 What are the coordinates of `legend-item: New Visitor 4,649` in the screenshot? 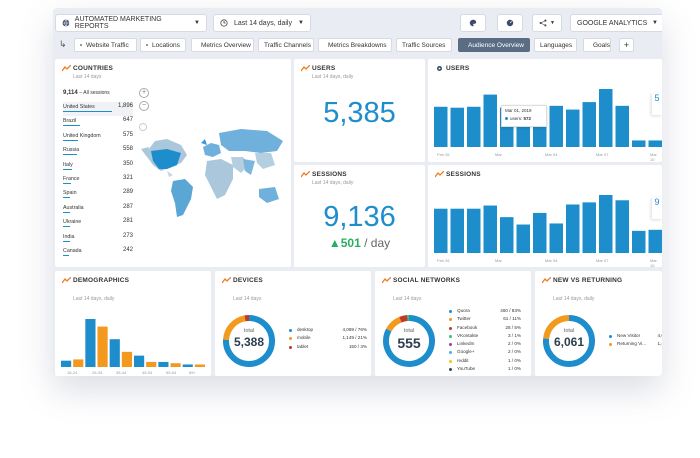 It's located at (635, 337).